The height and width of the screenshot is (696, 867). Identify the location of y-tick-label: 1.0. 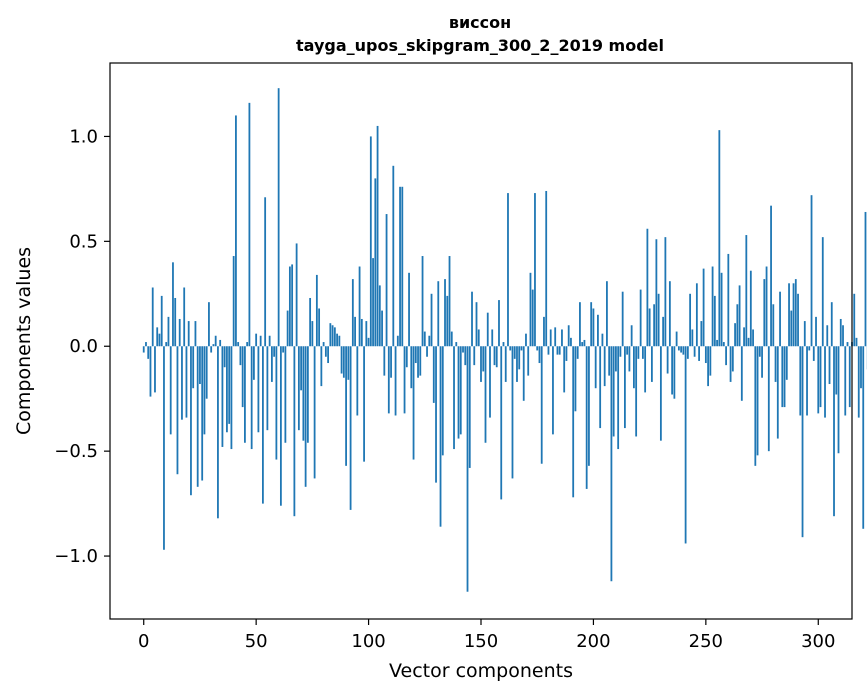
(83, 136).